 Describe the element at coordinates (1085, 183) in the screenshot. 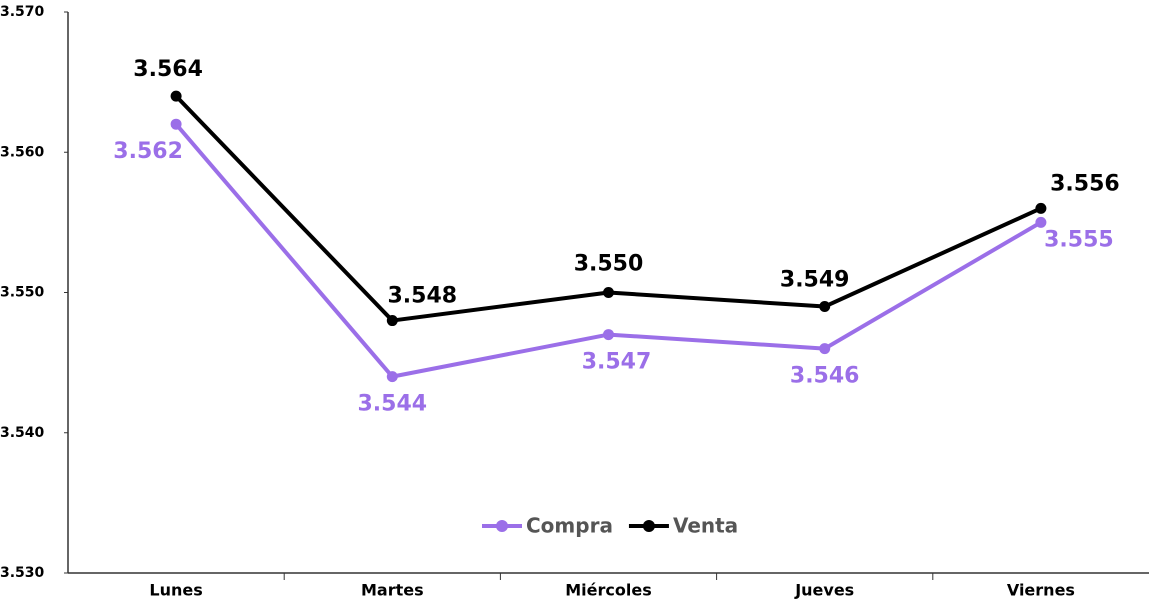

I see `data-label: 3.556` at that location.